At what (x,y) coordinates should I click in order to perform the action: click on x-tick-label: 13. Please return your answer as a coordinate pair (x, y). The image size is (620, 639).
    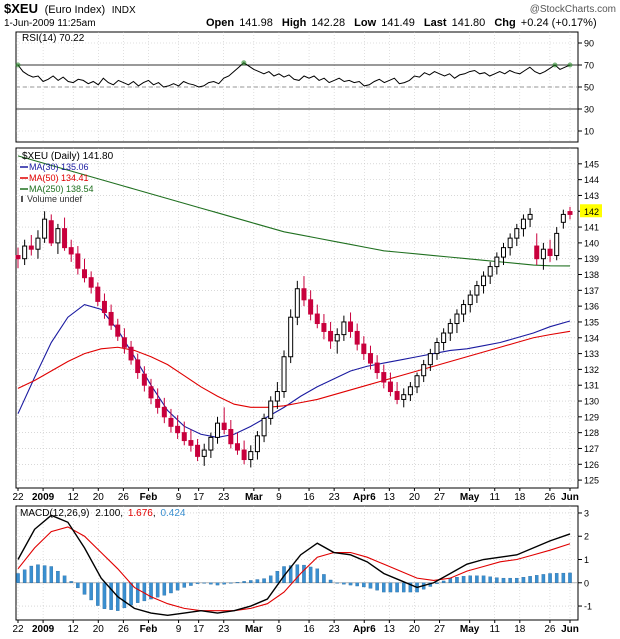
    Looking at the image, I should click on (390, 497).